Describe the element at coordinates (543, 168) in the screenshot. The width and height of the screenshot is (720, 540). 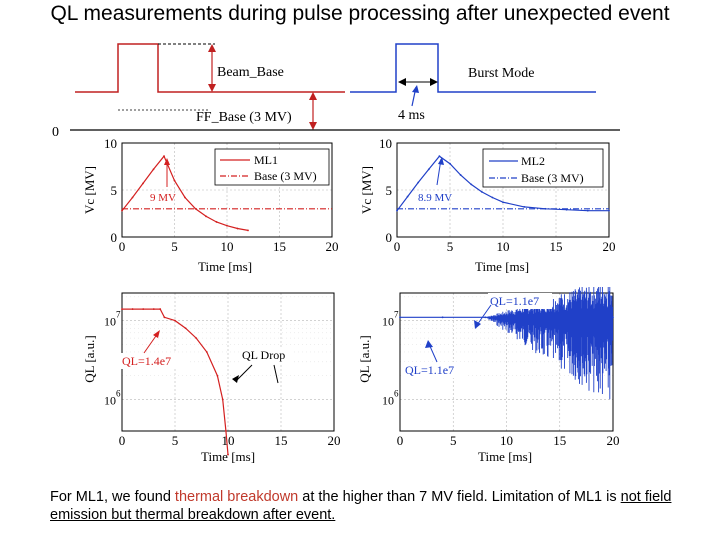
I see `legend: ML2 Base (3 MV)` at that location.